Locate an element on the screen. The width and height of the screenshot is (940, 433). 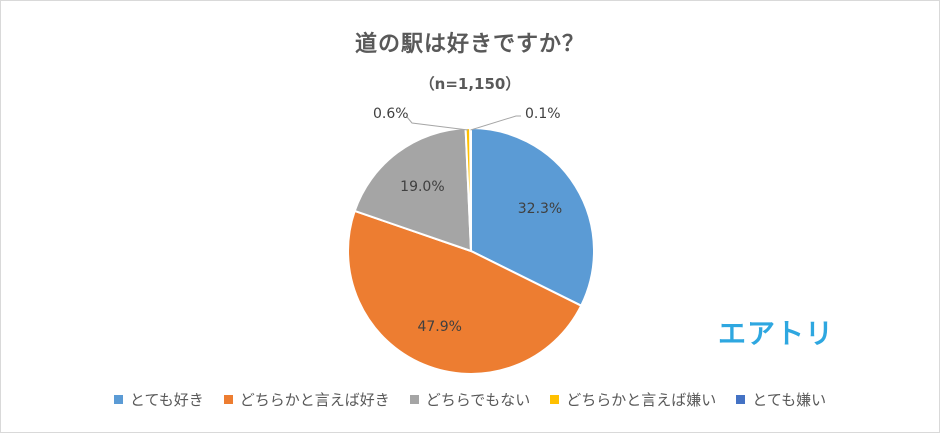
legend-item: どちらかと言えば好き is located at coordinates (306, 399).